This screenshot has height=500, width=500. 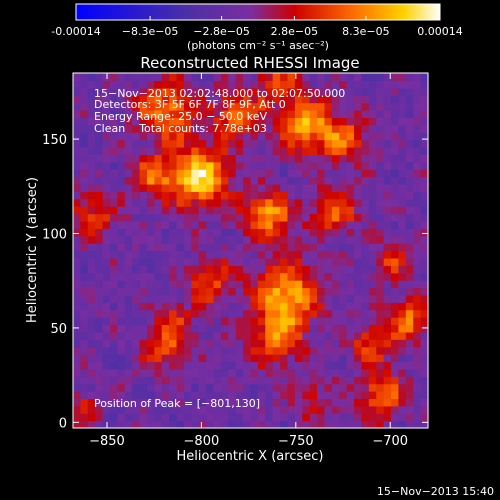 I want to click on info-clean-counts: Clean Total counts: 7.78e+03, so click(x=180, y=128).